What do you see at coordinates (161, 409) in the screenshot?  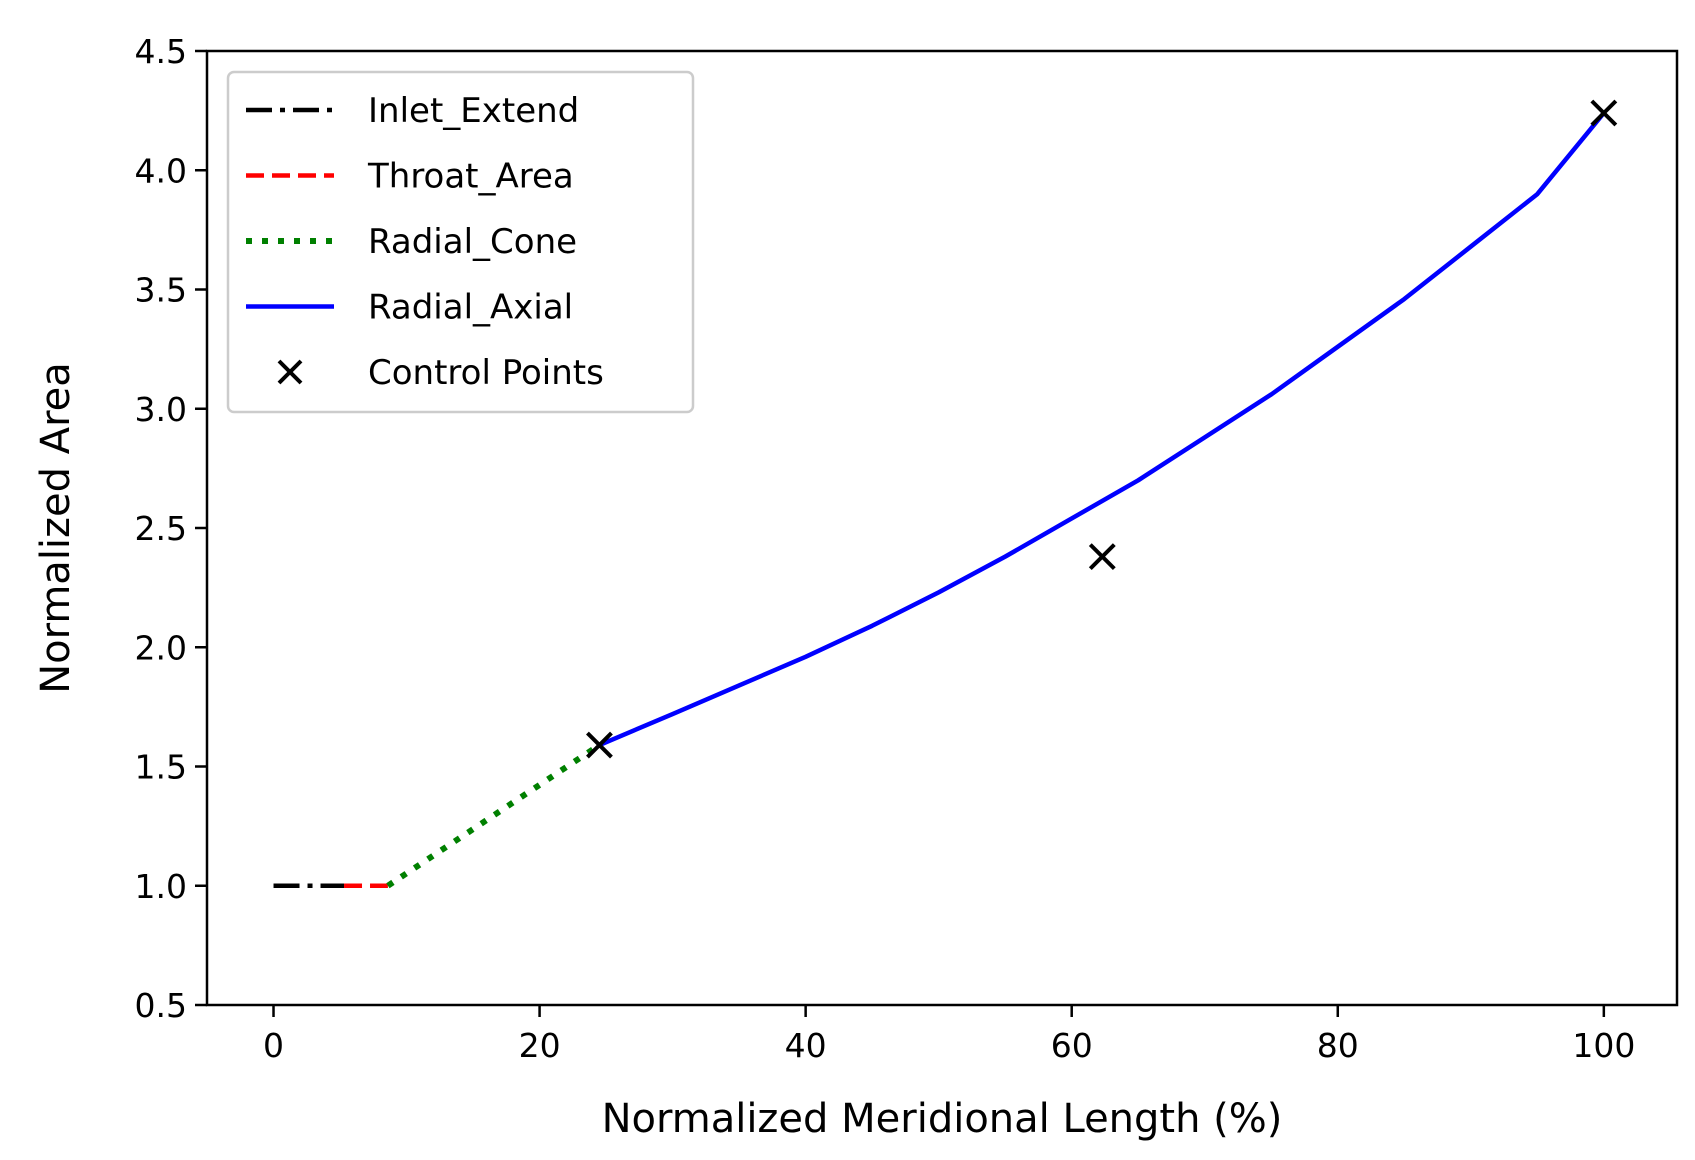 I see `y-tick-label: 3.0` at bounding box center [161, 409].